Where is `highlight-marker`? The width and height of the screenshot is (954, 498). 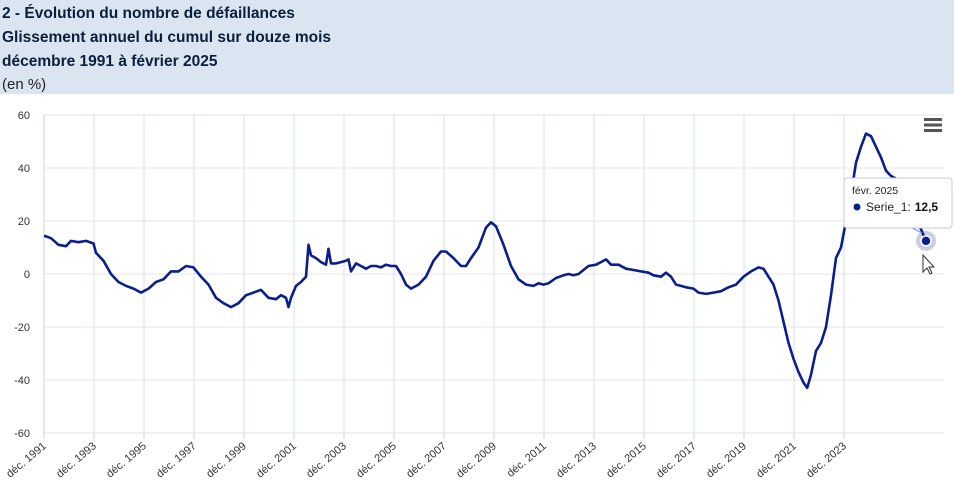
highlight-marker is located at coordinates (926, 241).